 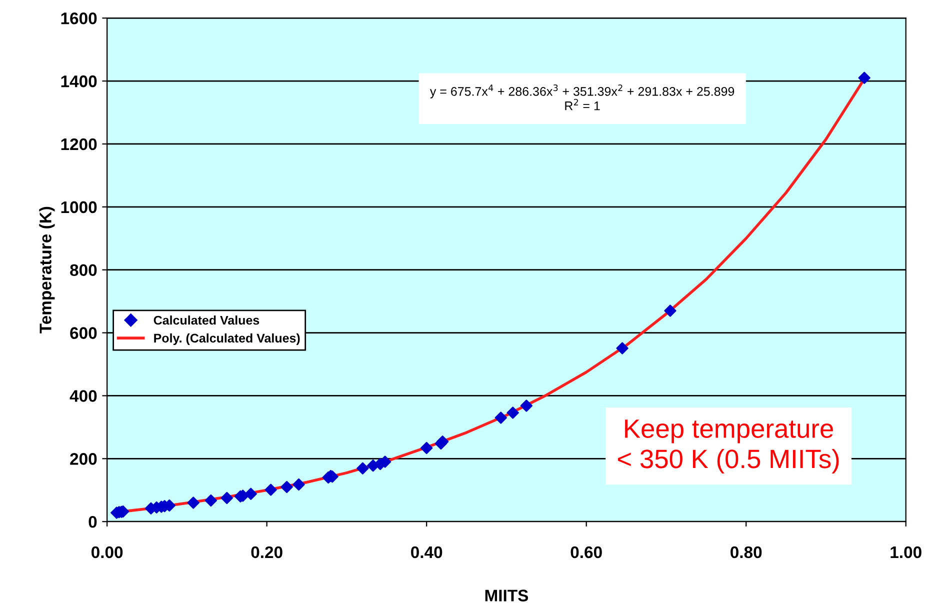 I want to click on x-tick-label: 0.80, so click(x=746, y=552).